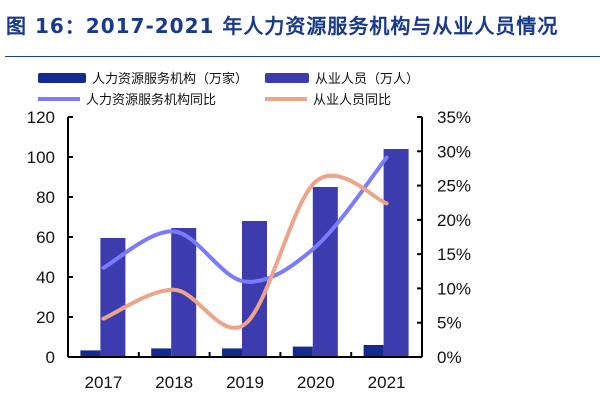 The height and width of the screenshot is (400, 600). Describe the element at coordinates (454, 288) in the screenshot. I see `right-tick-label: 10%` at that location.